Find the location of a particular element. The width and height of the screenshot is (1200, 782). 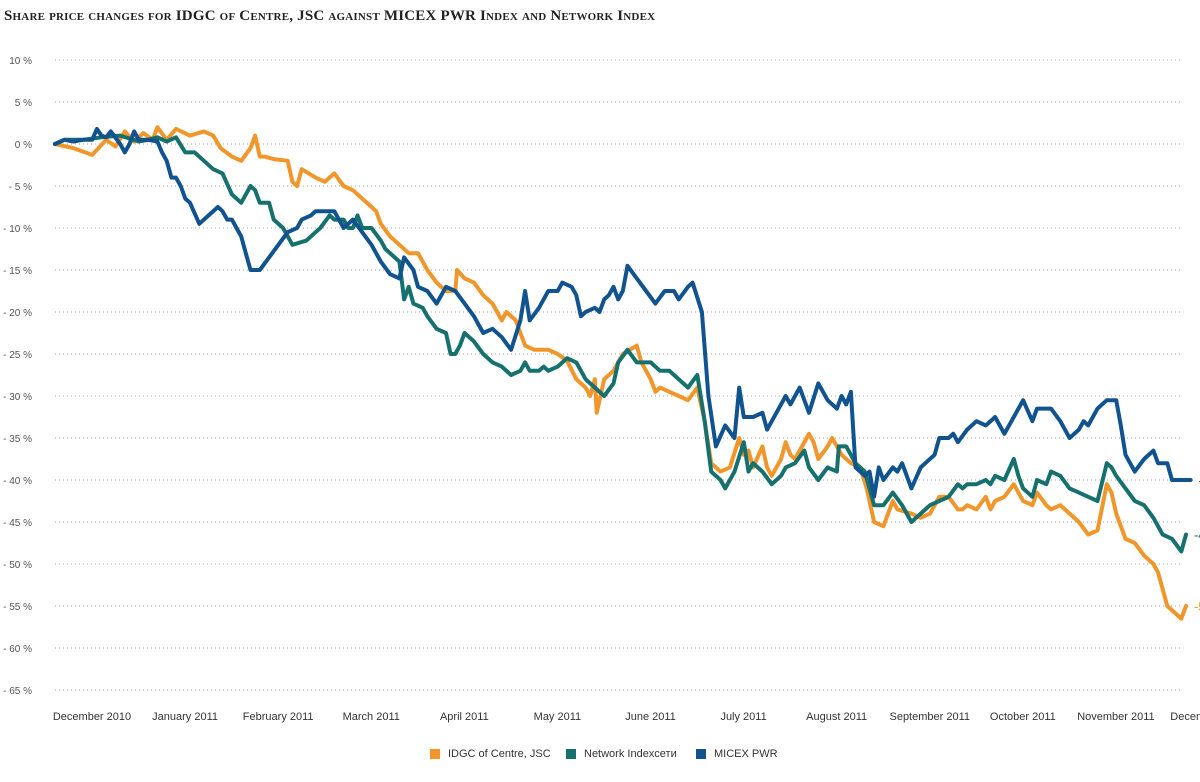

y-tick-label: - 50 % is located at coordinates (17, 565).